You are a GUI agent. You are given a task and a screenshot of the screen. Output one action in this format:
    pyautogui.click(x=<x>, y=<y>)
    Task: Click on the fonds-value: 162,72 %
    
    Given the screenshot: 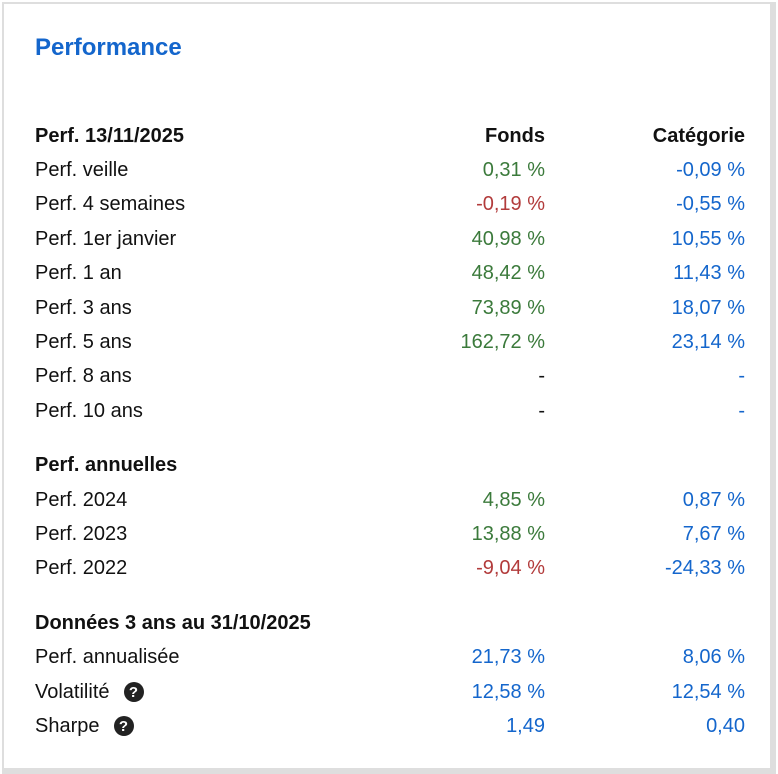 What is the action you would take?
    pyautogui.click(x=502, y=342)
    